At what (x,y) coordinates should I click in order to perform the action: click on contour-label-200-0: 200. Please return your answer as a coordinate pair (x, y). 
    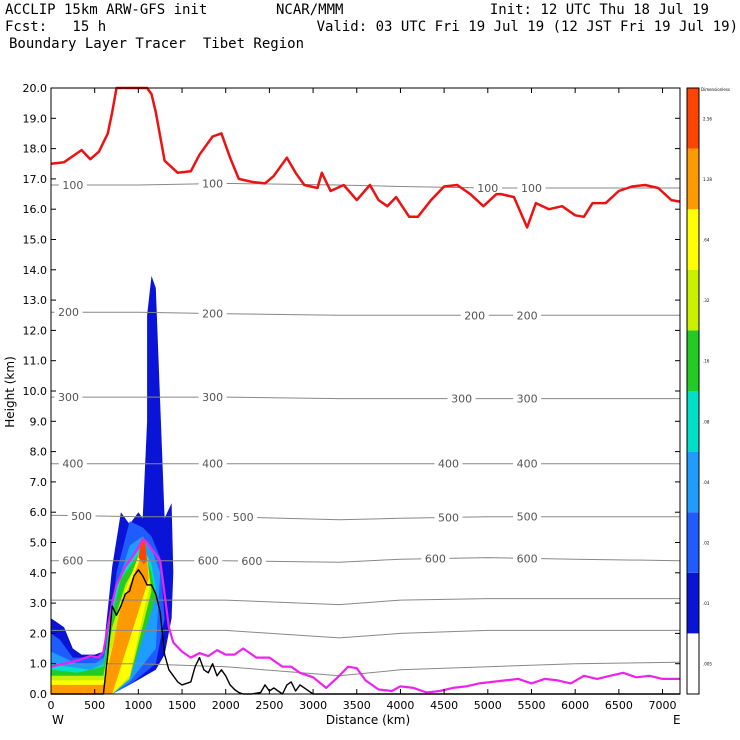
    Looking at the image, I should click on (68, 312).